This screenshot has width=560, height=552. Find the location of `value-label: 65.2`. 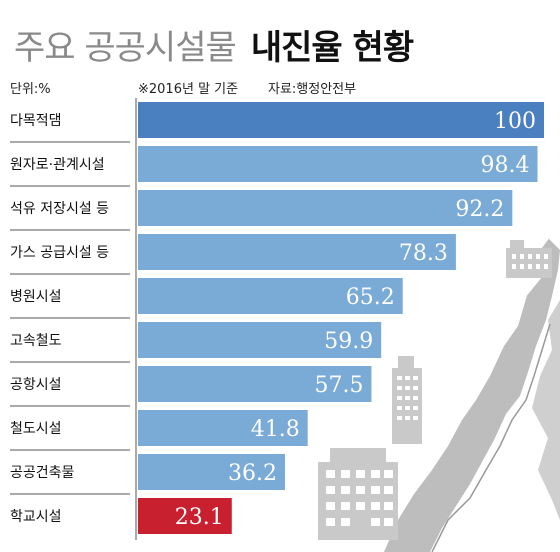

value-label: 65.2 is located at coordinates (370, 297).